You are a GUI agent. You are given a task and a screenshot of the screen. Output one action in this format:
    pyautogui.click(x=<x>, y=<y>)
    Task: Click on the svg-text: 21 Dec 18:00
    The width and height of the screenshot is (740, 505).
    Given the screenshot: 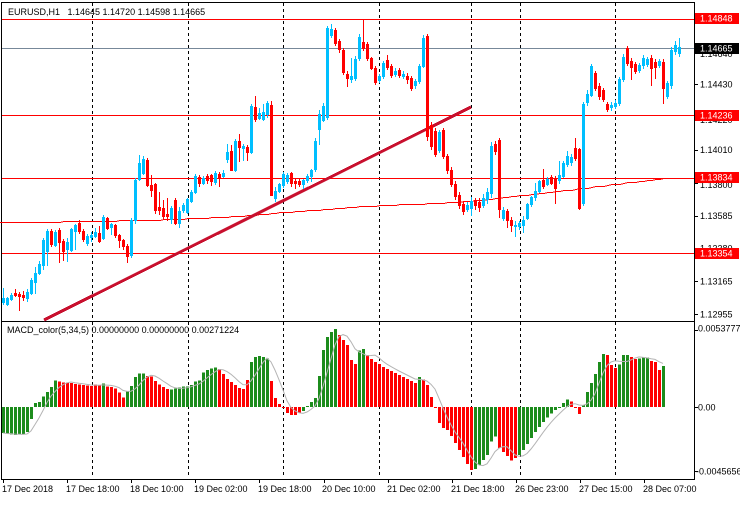 What is the action you would take?
    pyautogui.click(x=478, y=489)
    